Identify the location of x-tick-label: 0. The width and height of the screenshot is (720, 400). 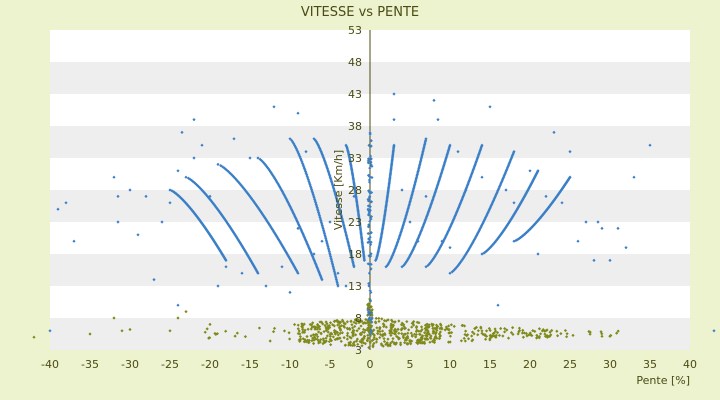
(370, 364).